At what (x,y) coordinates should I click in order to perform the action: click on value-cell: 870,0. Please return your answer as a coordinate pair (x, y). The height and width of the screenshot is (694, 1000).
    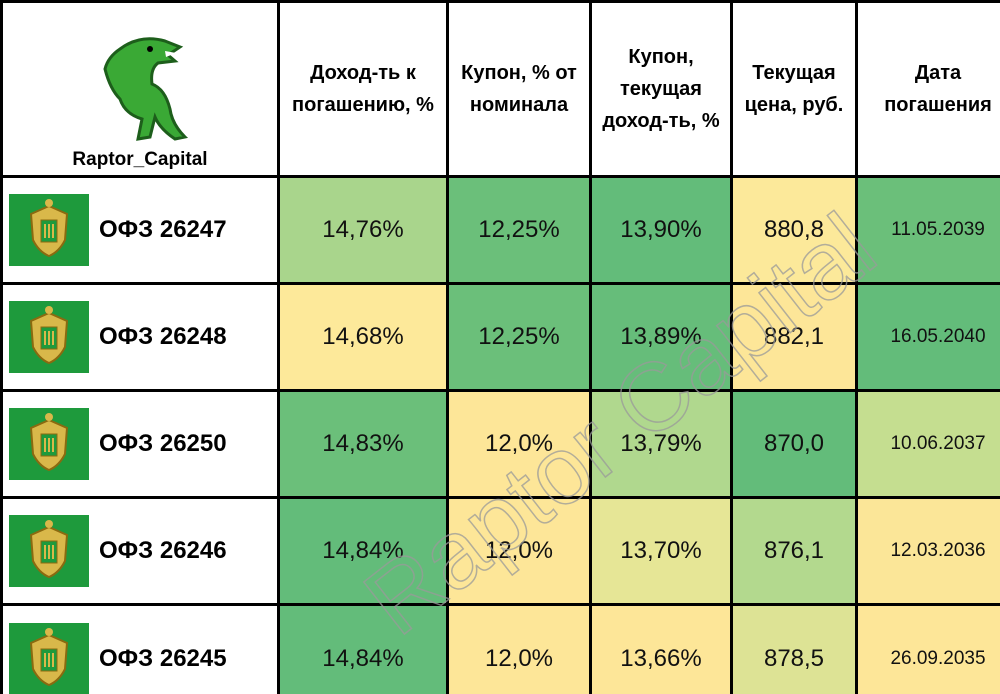
    Looking at the image, I should click on (794, 444).